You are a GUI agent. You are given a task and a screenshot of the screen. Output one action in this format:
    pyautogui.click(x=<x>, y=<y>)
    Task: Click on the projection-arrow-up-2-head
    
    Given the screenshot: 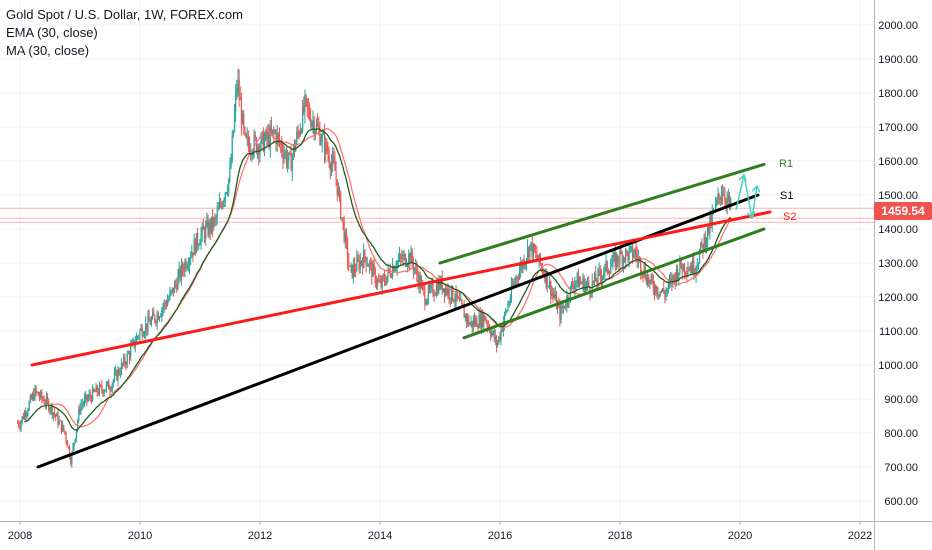 What is the action you would take?
    pyautogui.click(x=756, y=188)
    